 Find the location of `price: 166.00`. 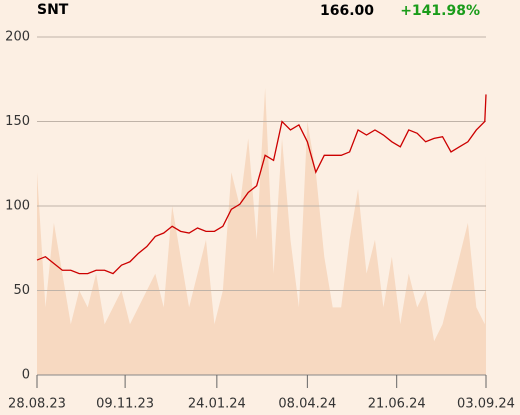

price: 166.00 is located at coordinates (347, 11).